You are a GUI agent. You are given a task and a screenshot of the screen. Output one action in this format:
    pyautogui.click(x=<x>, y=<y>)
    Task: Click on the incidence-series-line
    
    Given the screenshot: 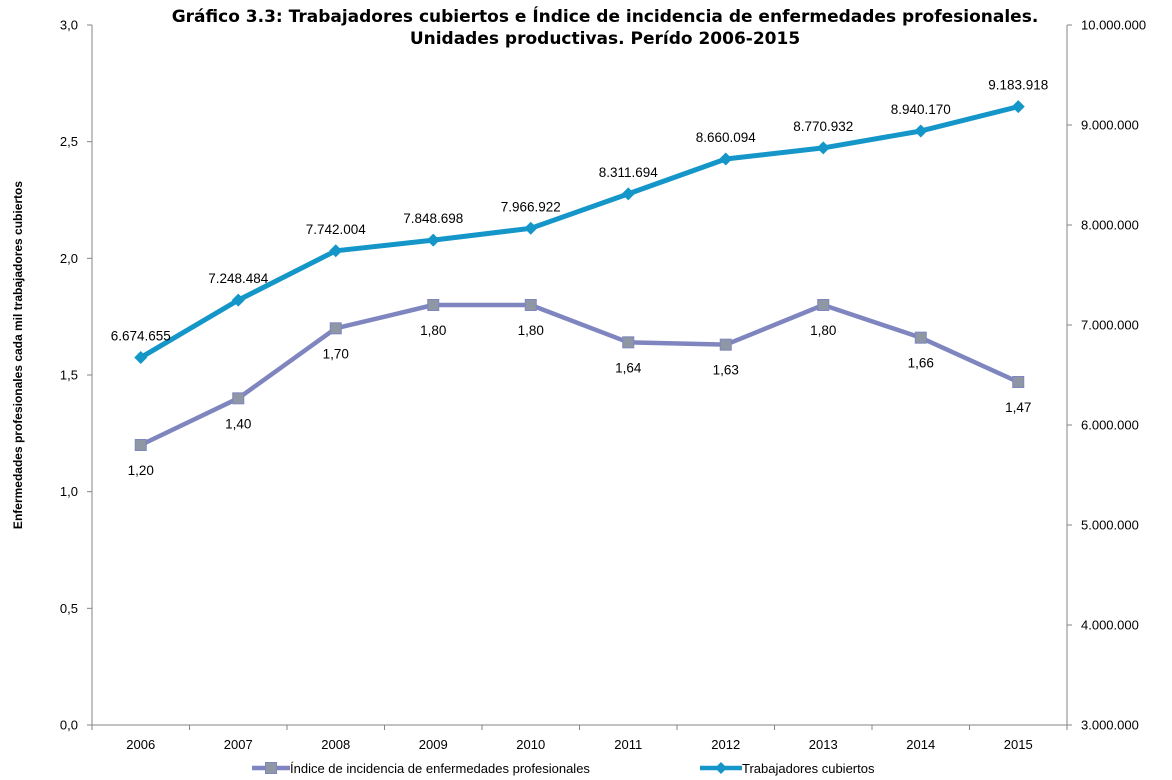 What is the action you would take?
    pyautogui.click(x=579, y=375)
    